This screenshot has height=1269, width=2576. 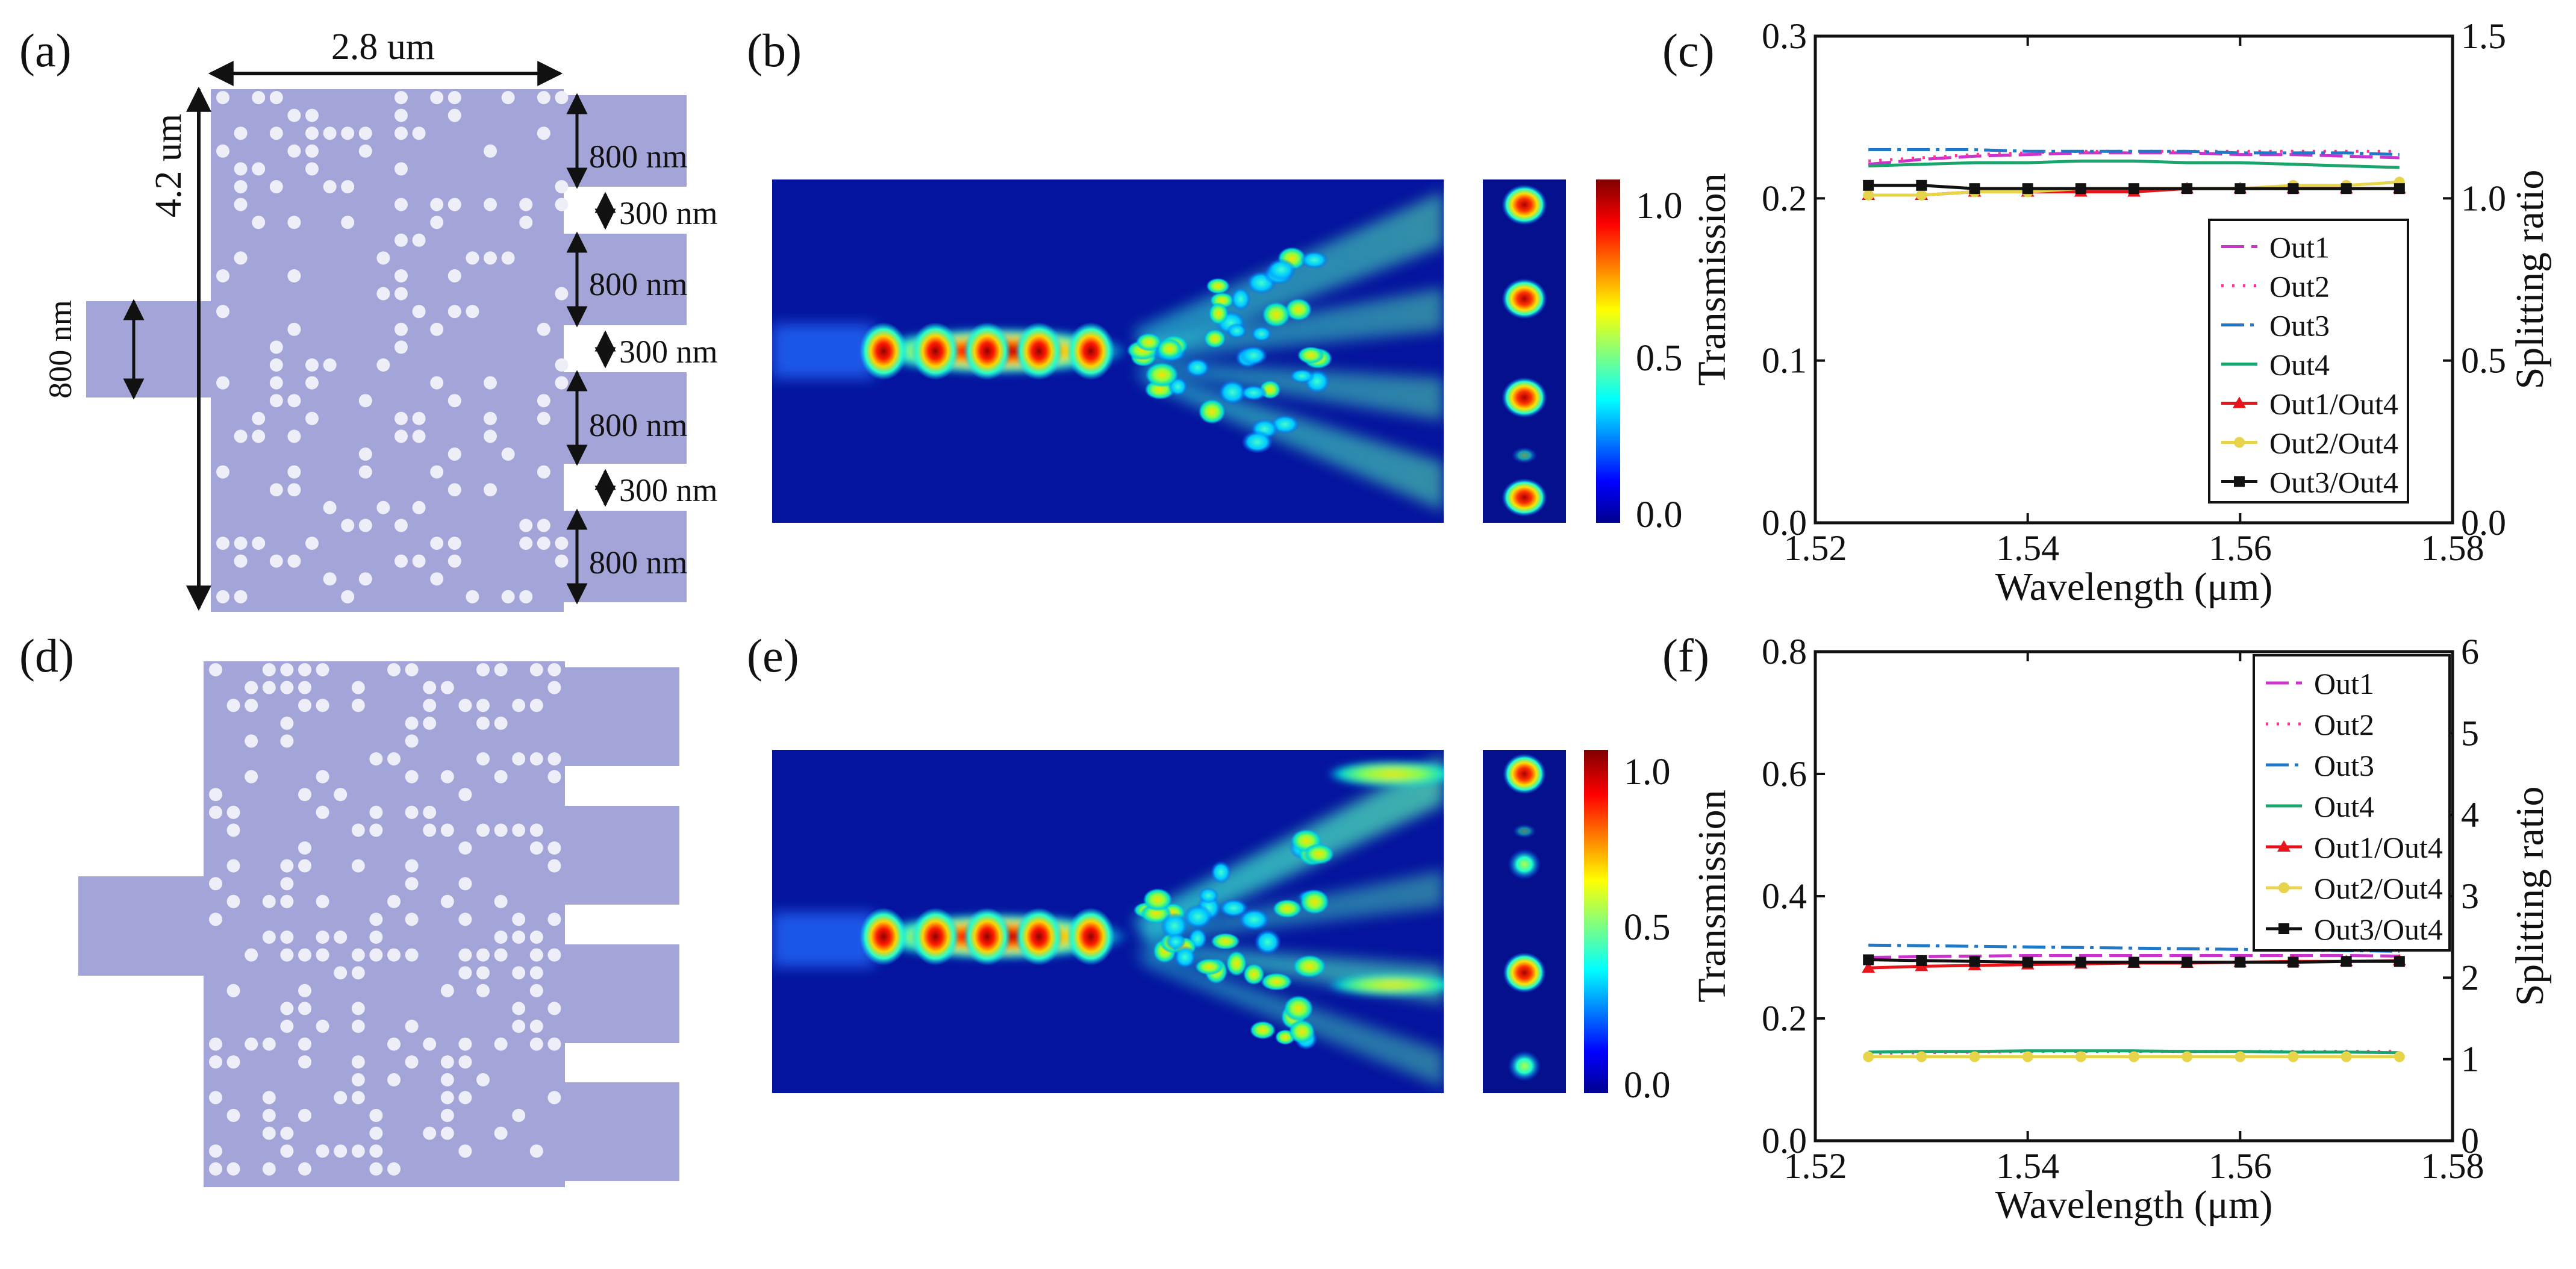 I want to click on field-map-e, so click(x=1108, y=921).